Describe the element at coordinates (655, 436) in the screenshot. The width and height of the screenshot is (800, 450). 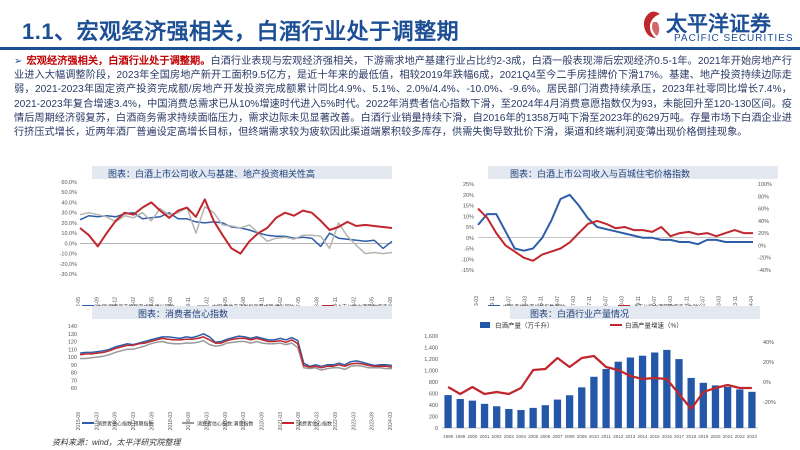
I see `x-tick-label: 2015` at that location.